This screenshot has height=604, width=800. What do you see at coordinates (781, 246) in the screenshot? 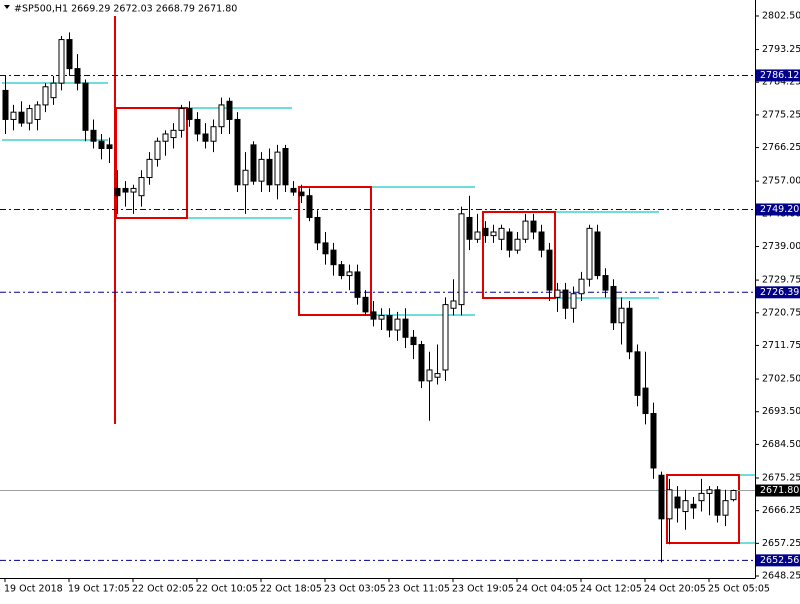
I see `y-tick-label: 2739.00` at bounding box center [781, 246].